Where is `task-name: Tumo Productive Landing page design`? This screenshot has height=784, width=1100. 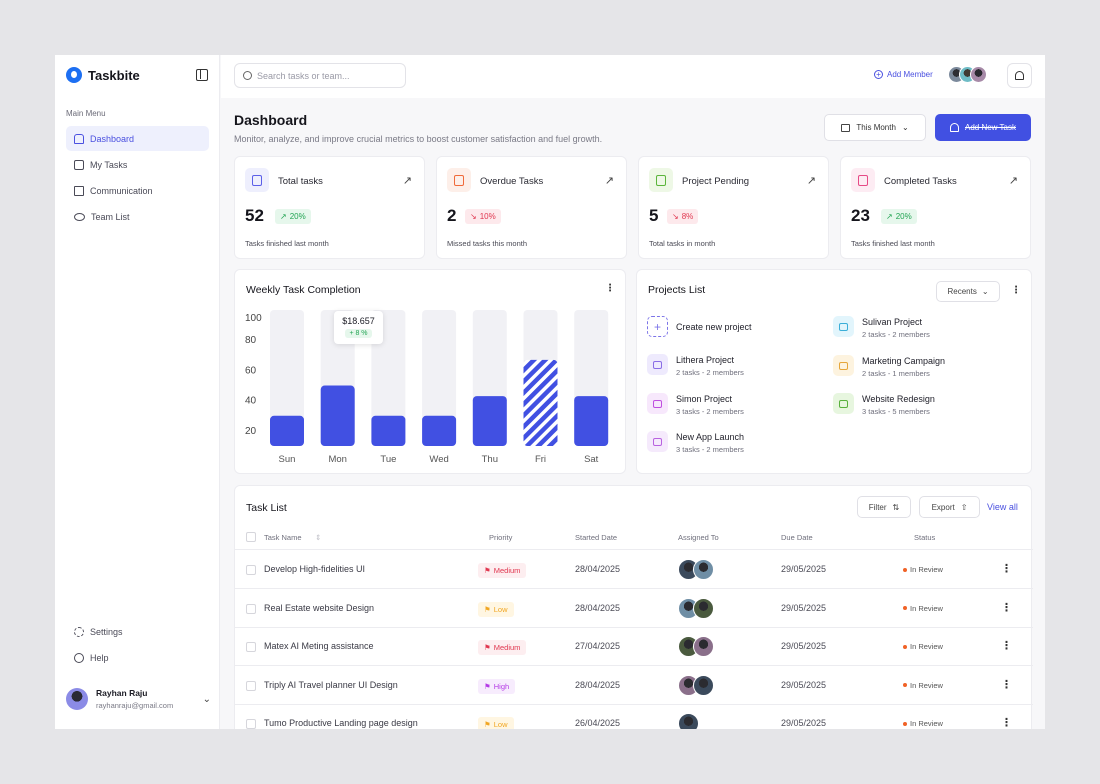
task-name: Tumo Productive Landing page design is located at coordinates (341, 723).